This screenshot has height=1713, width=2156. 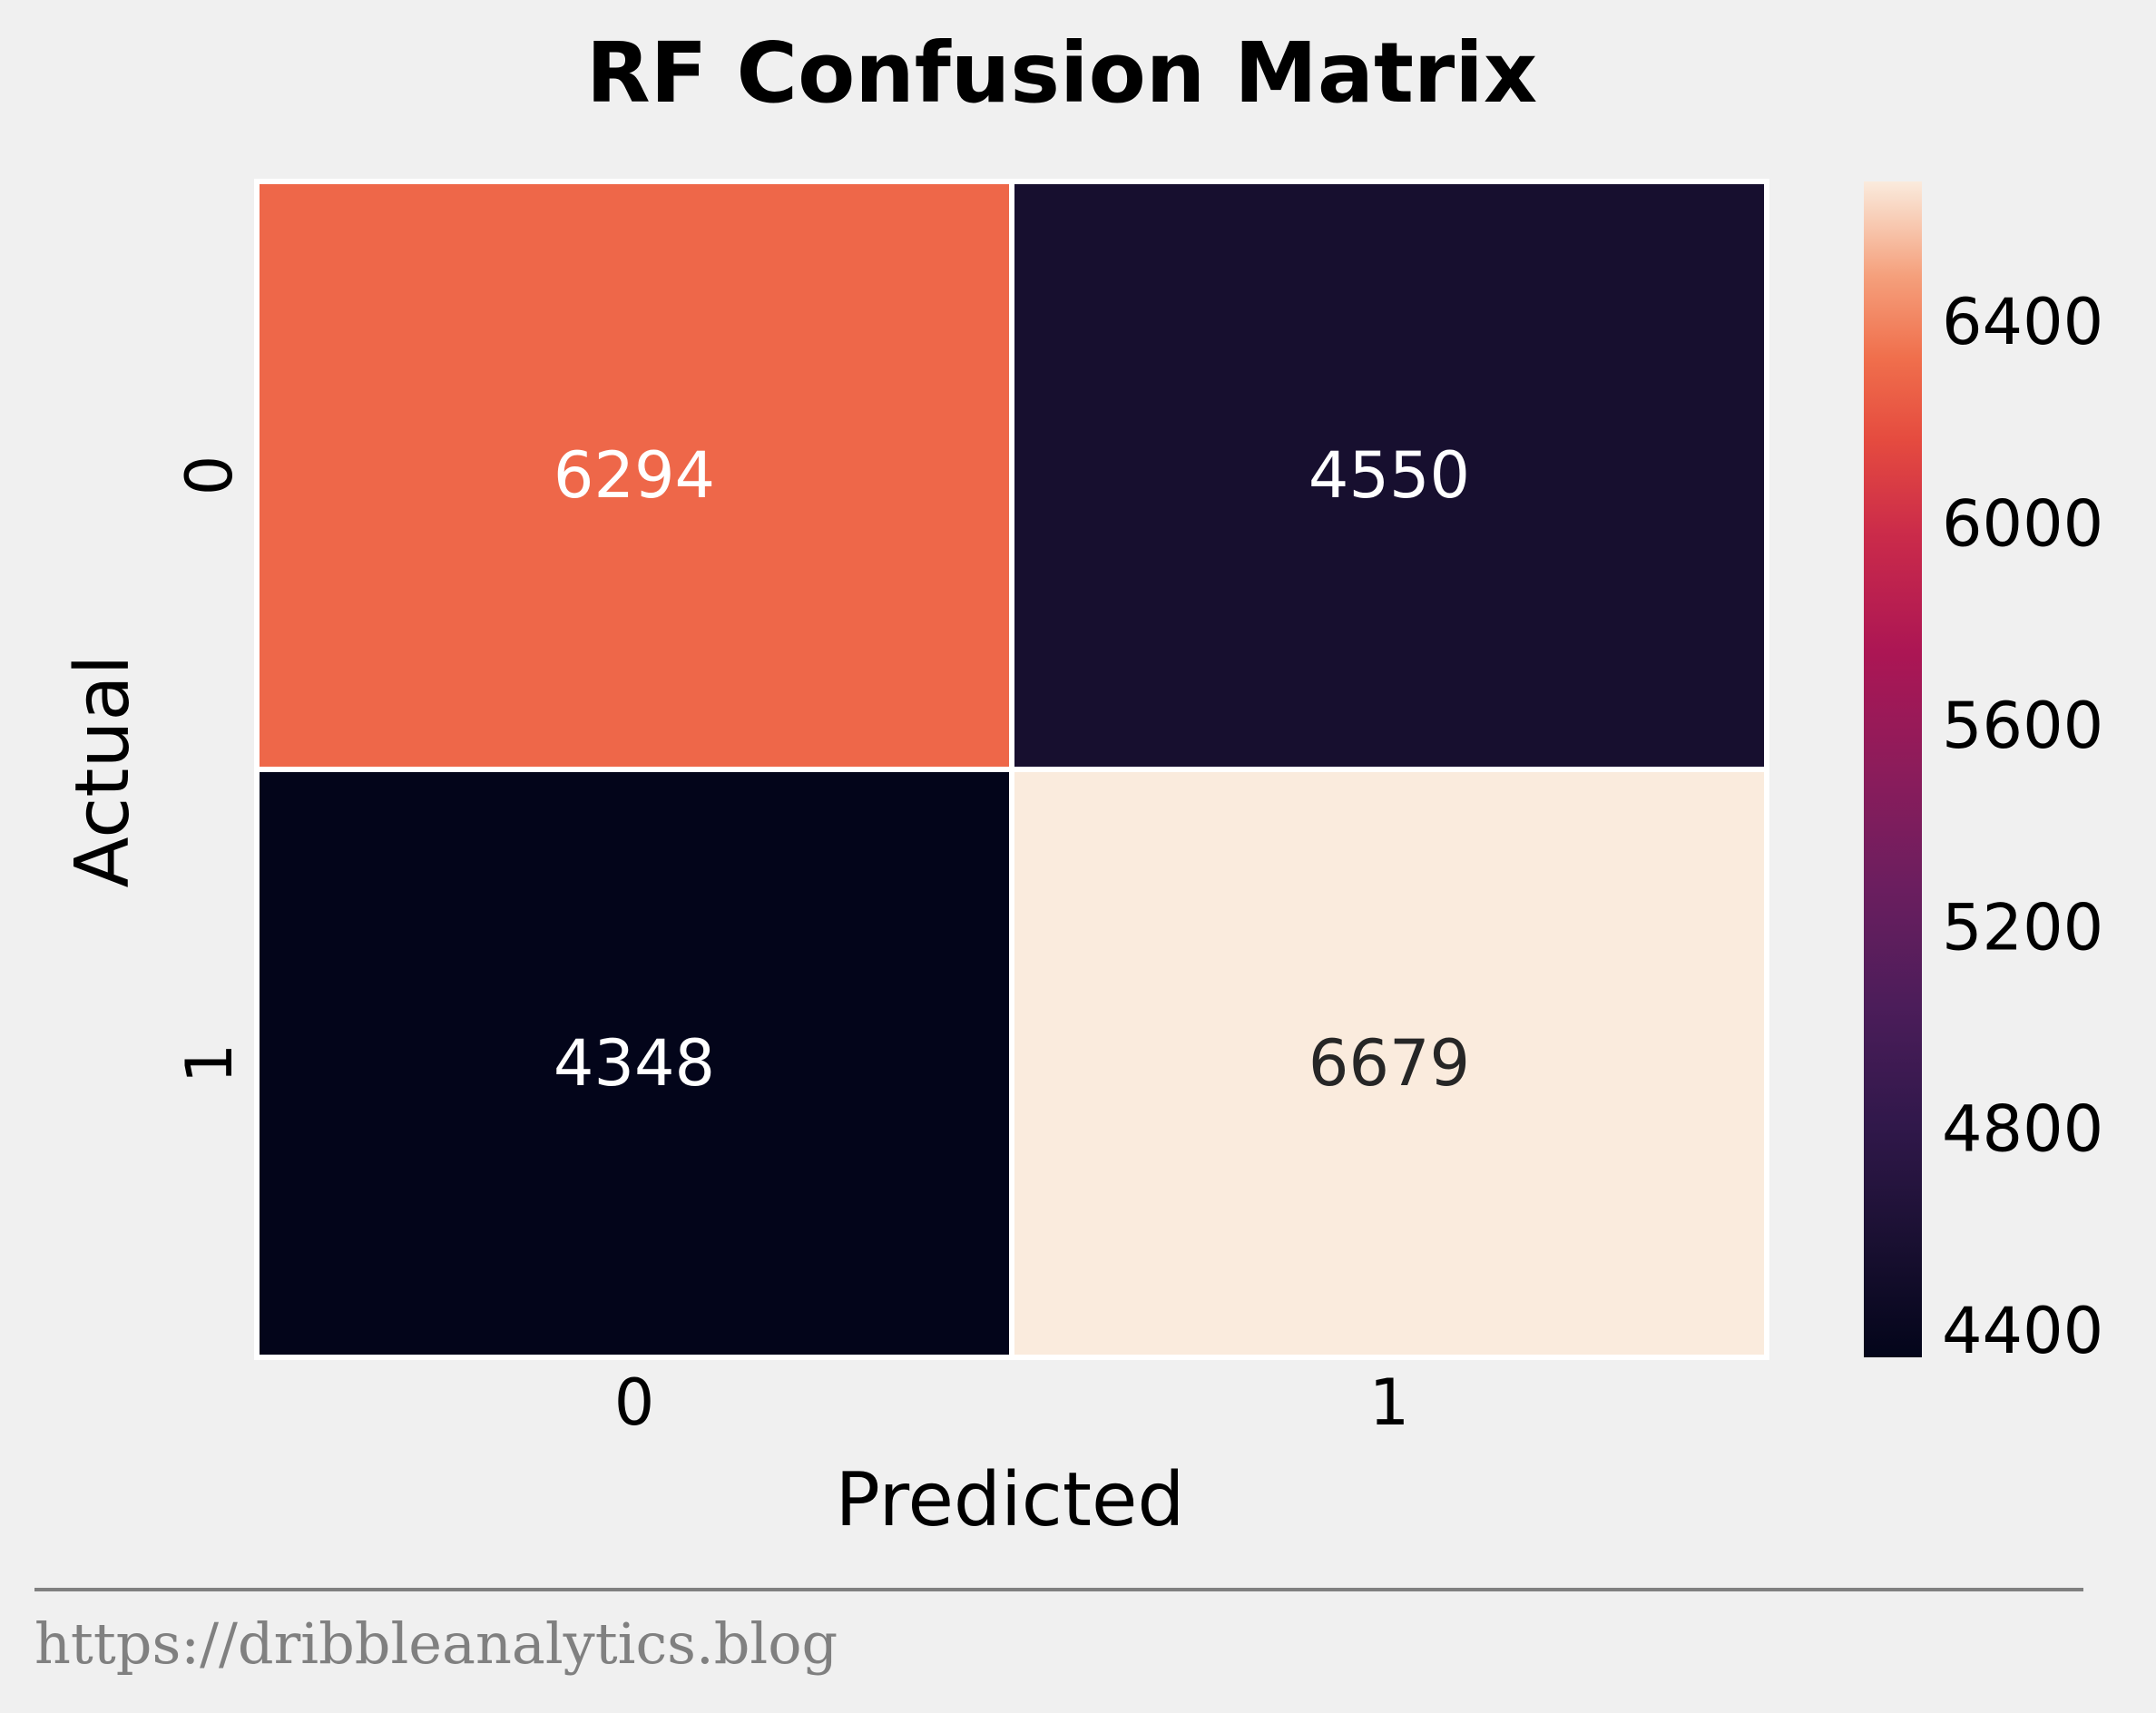 I want to click on cell-value-1-1: 6679, so click(x=1389, y=1064).